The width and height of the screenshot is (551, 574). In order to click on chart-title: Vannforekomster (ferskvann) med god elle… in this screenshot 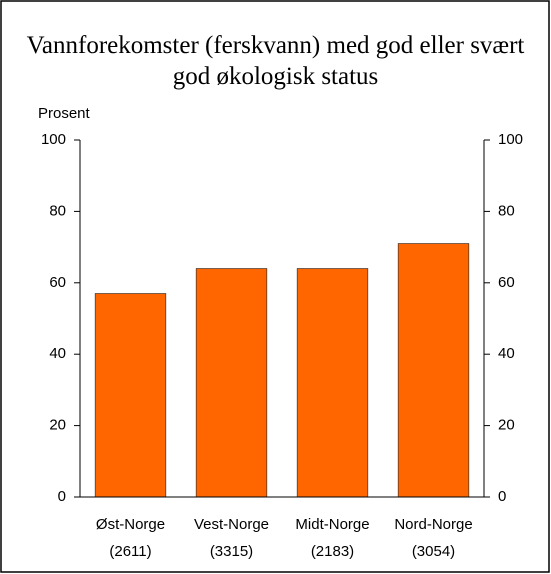, I will do `click(275, 61)`.